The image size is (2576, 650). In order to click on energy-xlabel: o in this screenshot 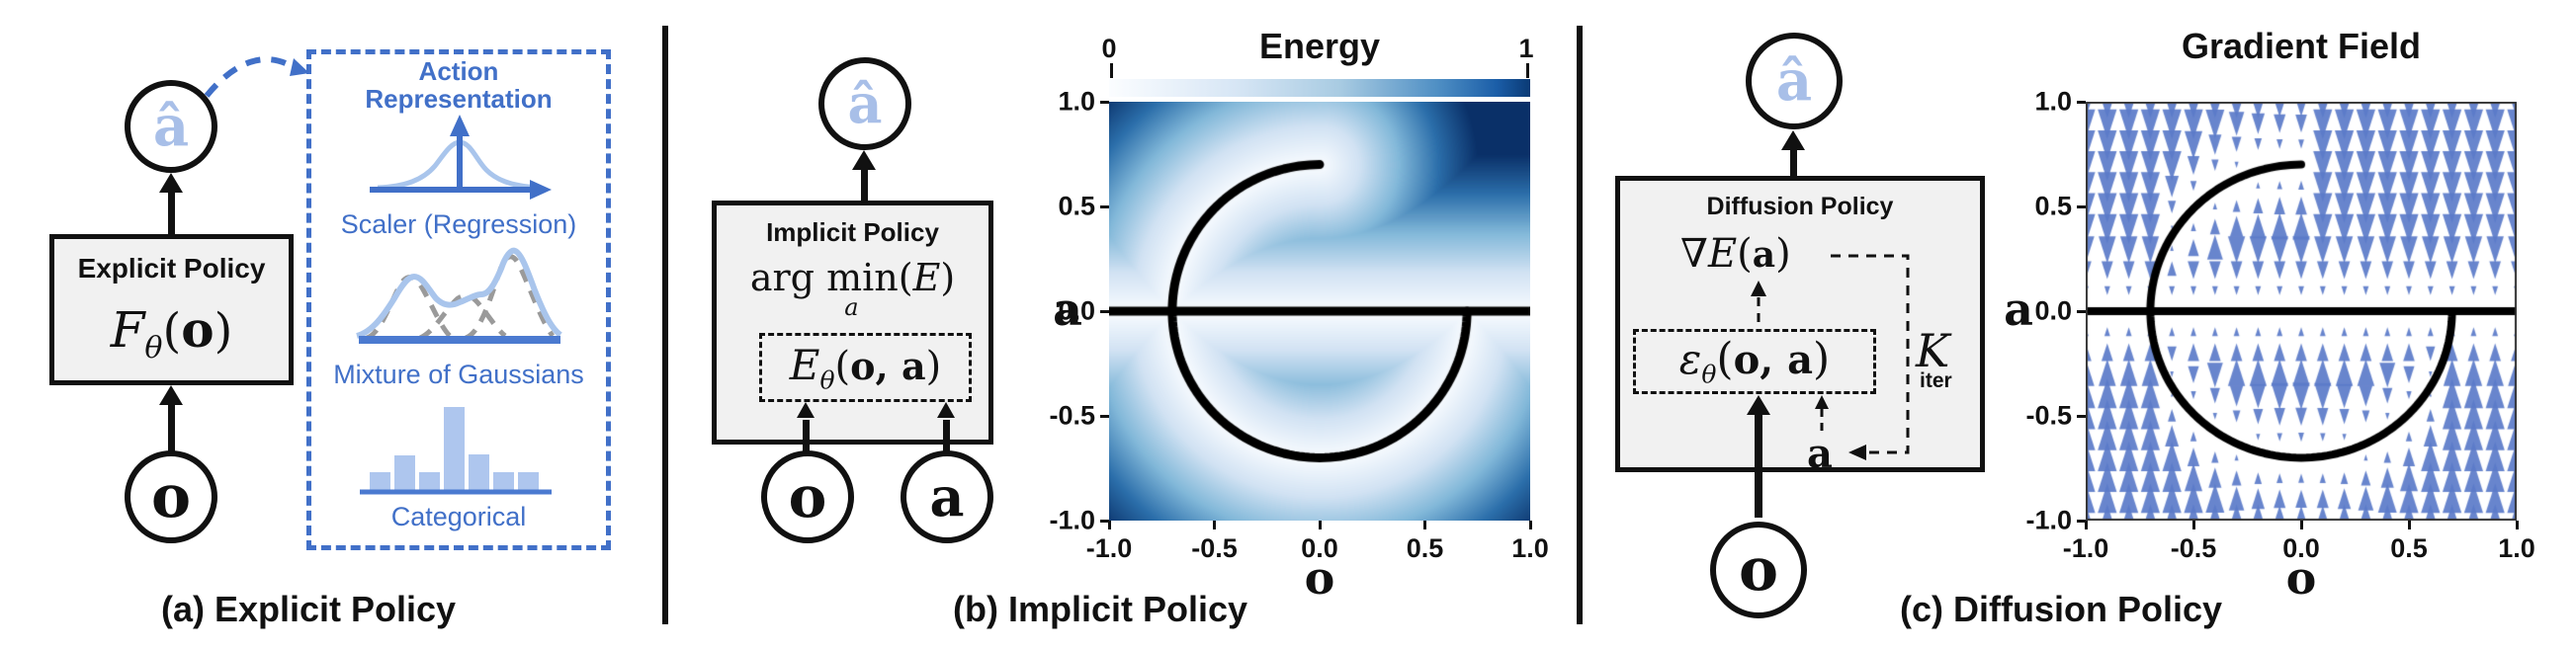, I will do `click(1319, 578)`.